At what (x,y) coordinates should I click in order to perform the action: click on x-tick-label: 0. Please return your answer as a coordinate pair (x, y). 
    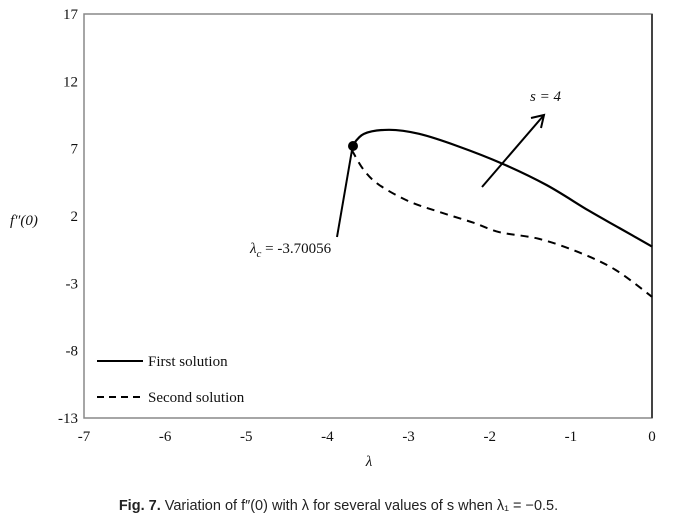
    Looking at the image, I should click on (652, 437).